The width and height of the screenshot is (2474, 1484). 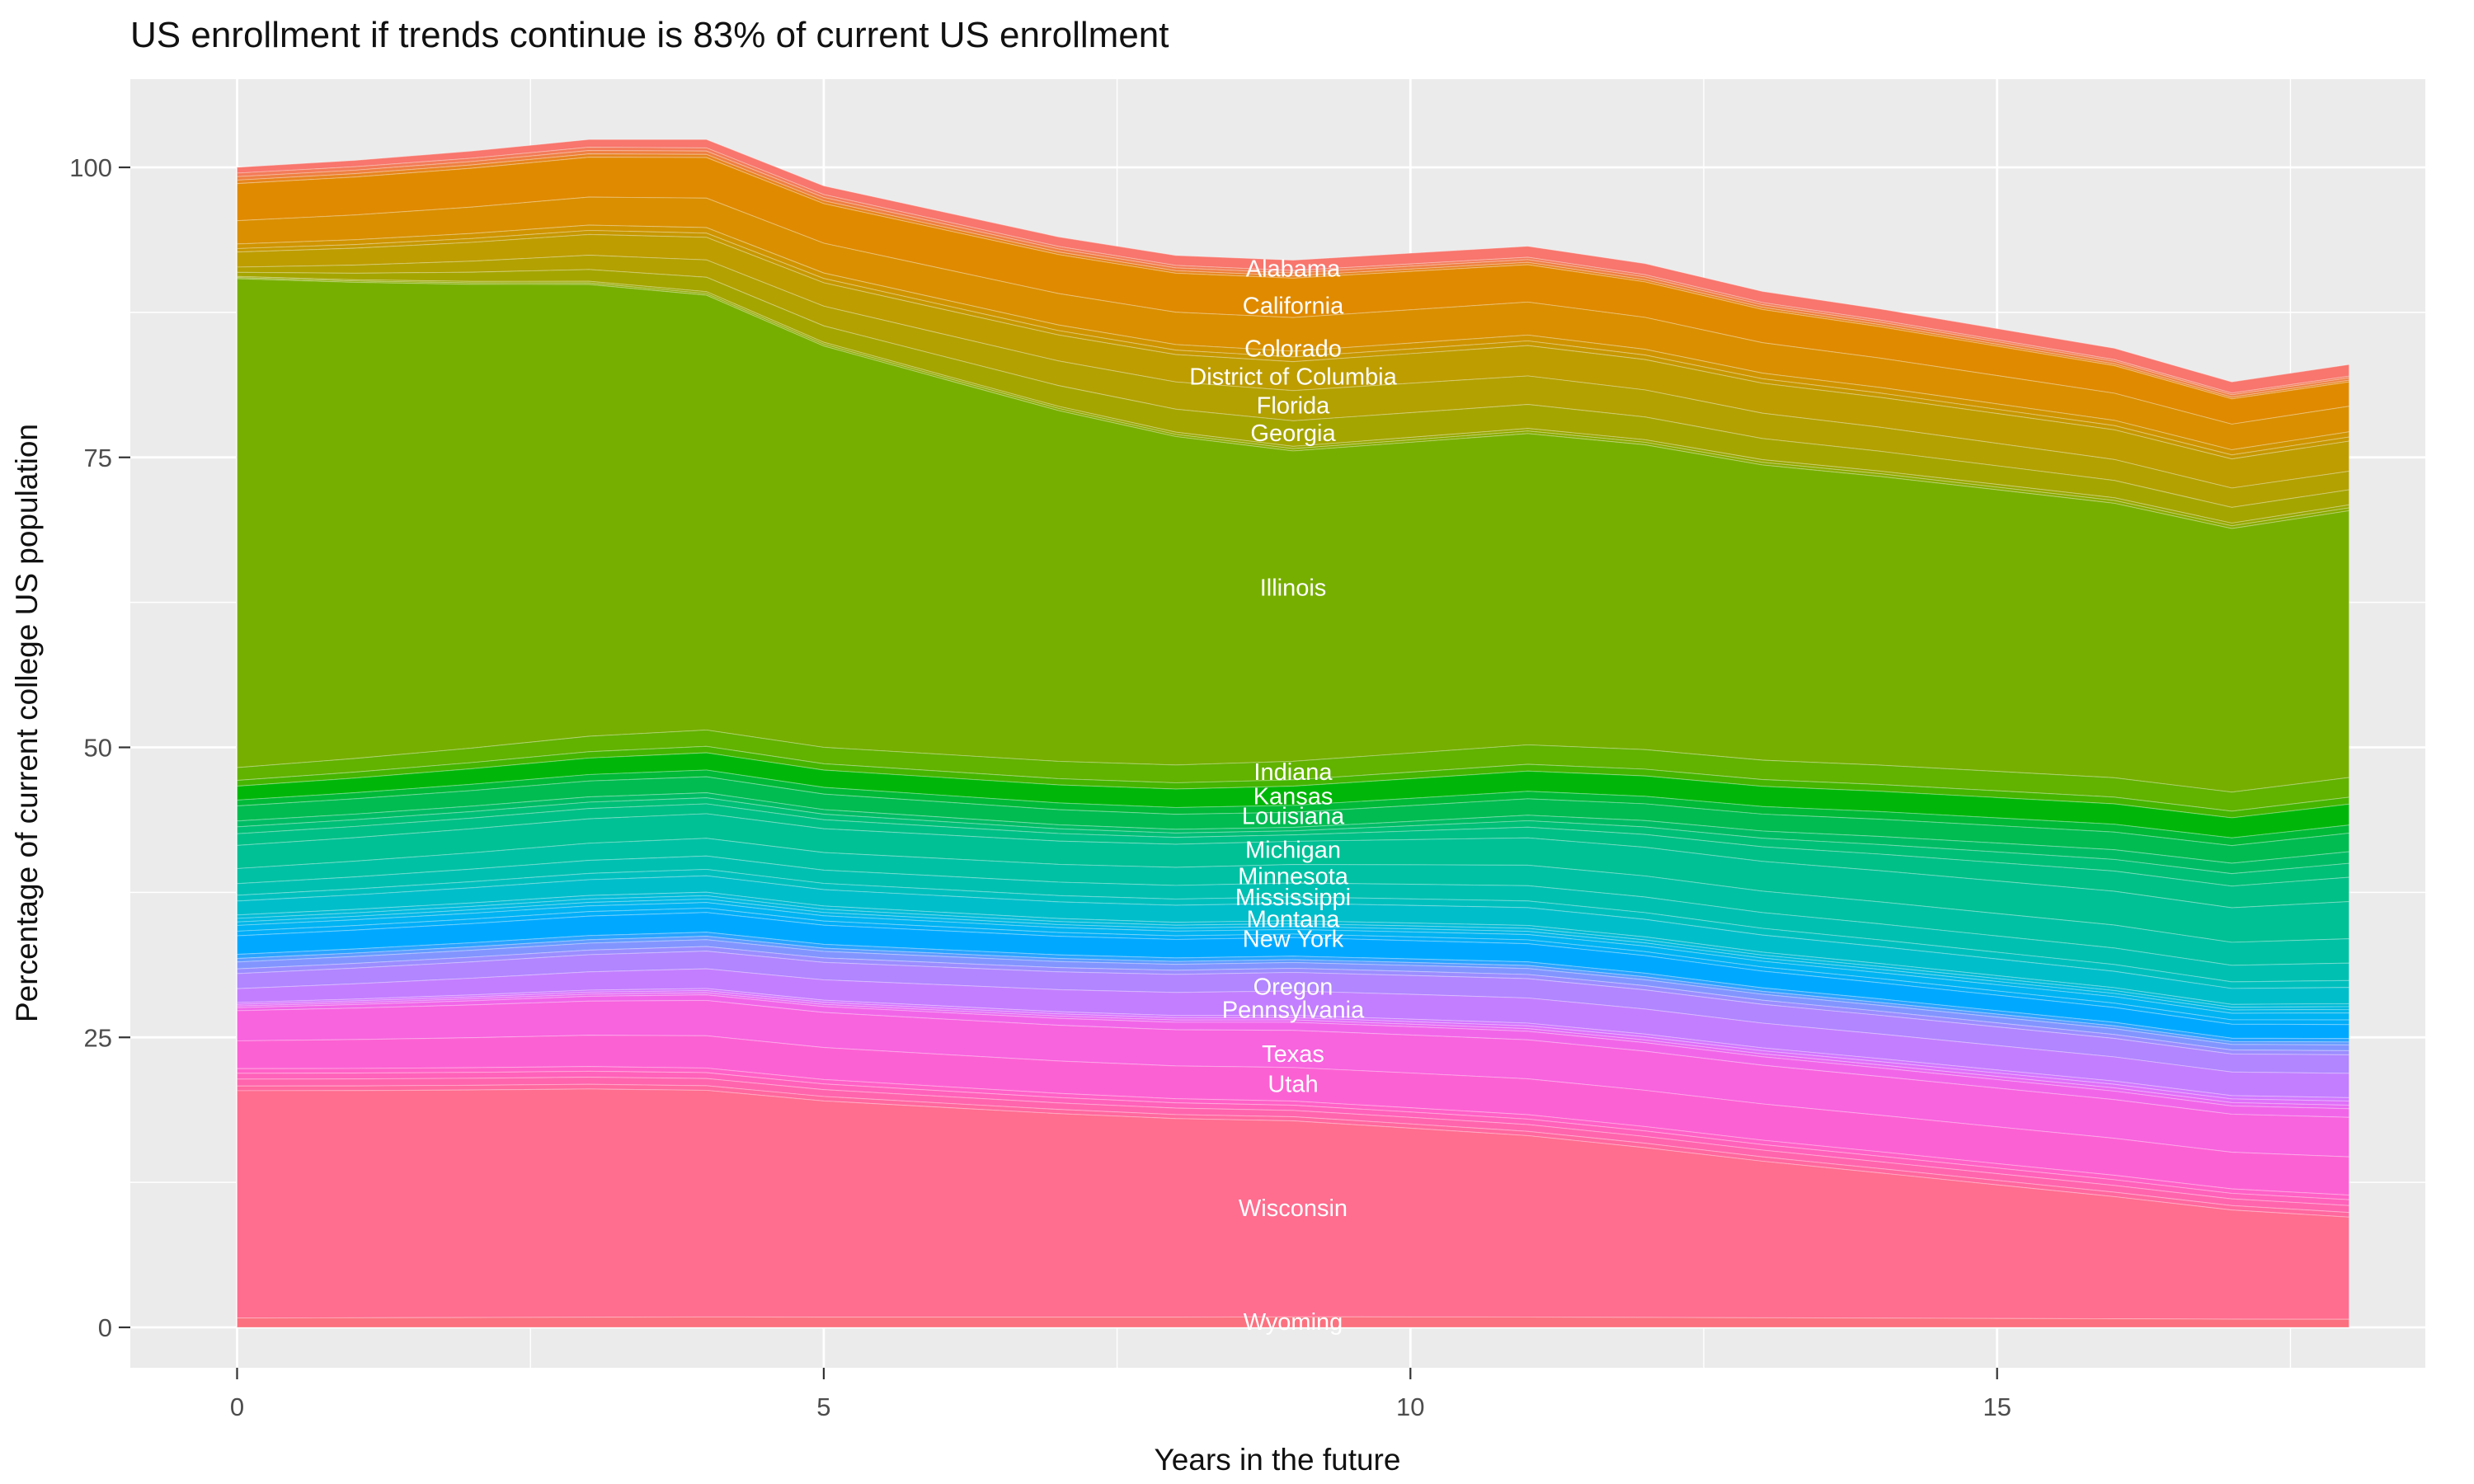 I want to click on x-axis-title: Years in the future, so click(x=1278, y=1460).